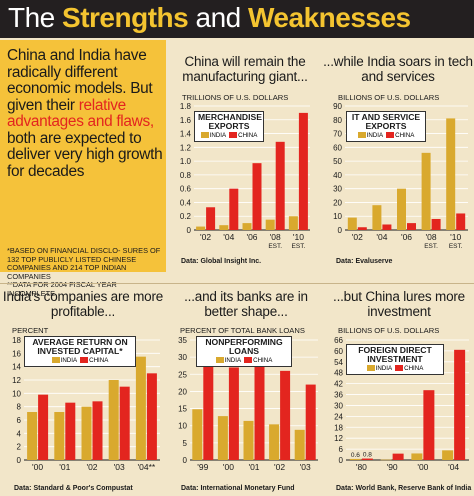 This screenshot has width=474, height=496. What do you see at coordinates (337, 106) in the screenshot?
I see `y-tick-label: 90` at bounding box center [337, 106].